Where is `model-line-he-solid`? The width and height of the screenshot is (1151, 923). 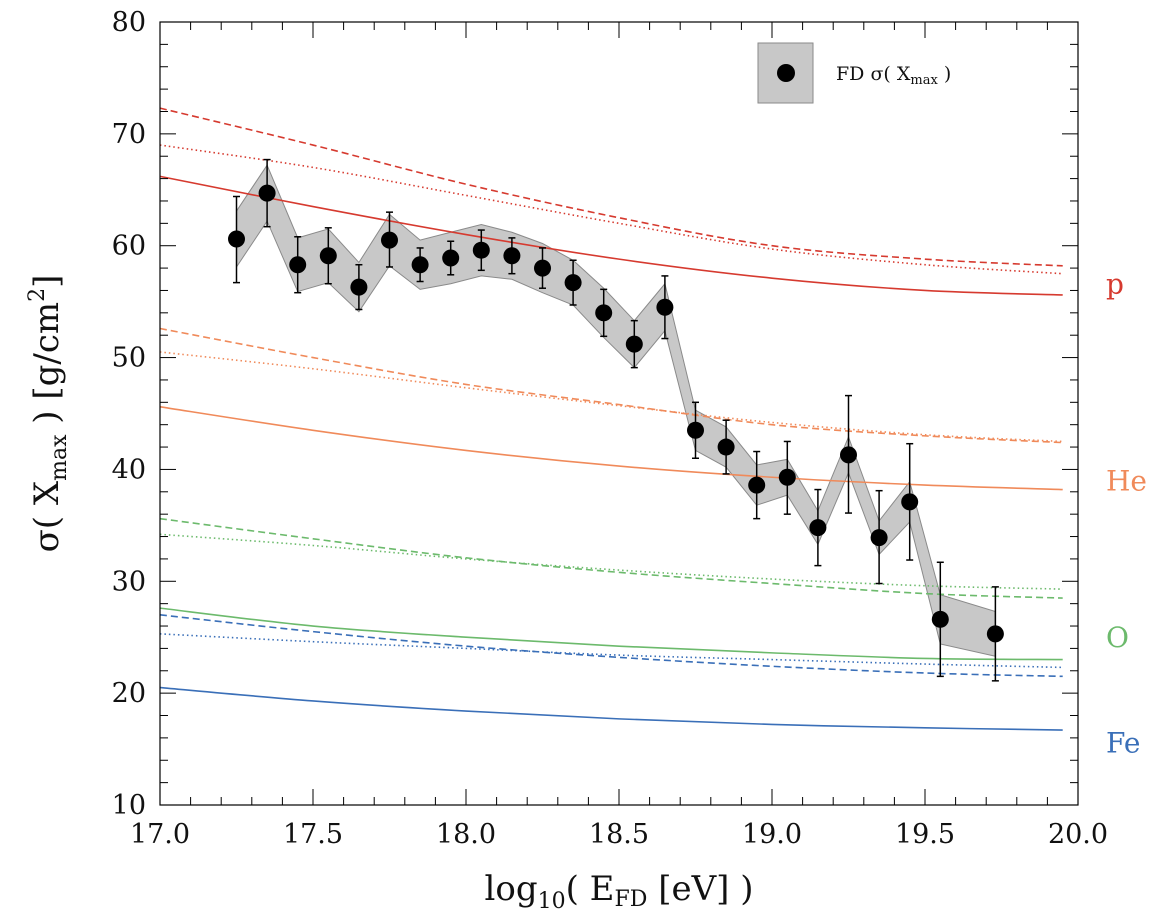
model-line-he-solid is located at coordinates (611, 448).